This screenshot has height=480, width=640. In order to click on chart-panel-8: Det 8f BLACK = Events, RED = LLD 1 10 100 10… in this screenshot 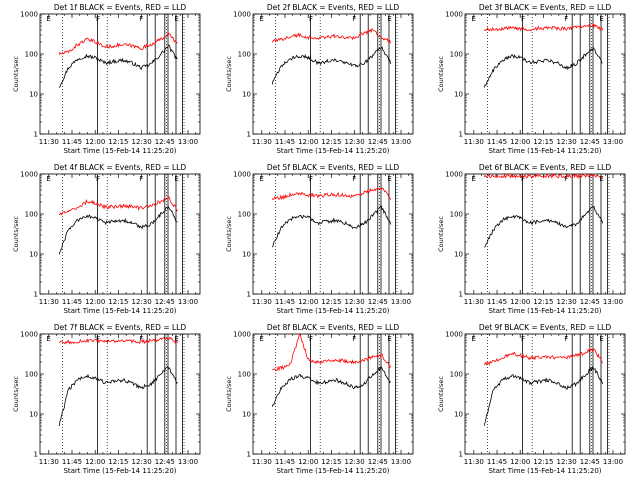, I will do `click(319, 399)`.